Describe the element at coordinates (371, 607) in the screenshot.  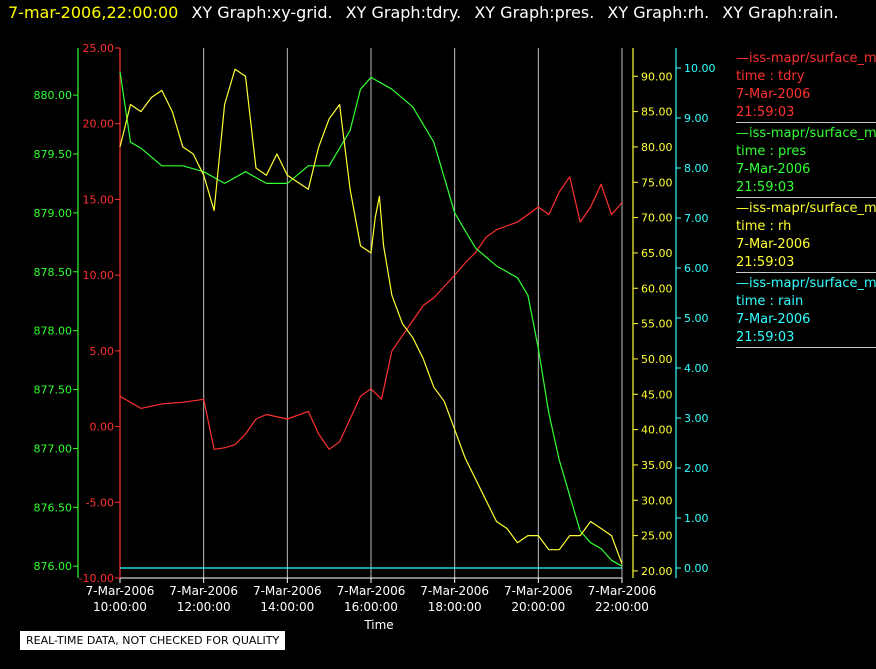
I see `x-tick-time-label: 16:00:00` at that location.